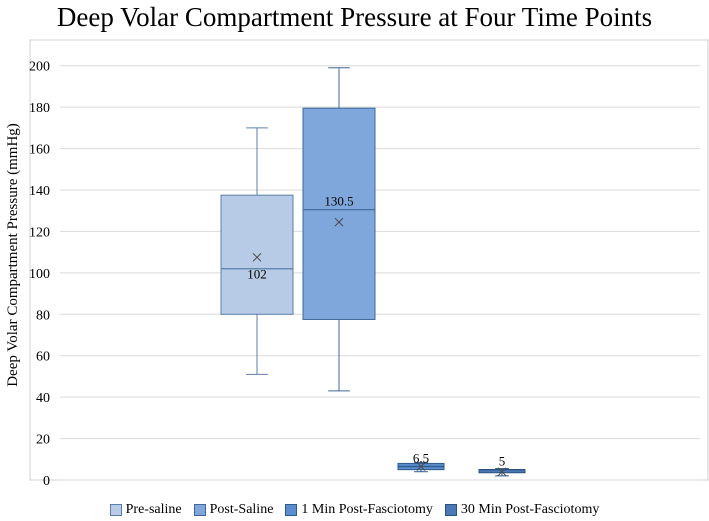  What do you see at coordinates (502, 461) in the screenshot?
I see `median-label: 5` at bounding box center [502, 461].